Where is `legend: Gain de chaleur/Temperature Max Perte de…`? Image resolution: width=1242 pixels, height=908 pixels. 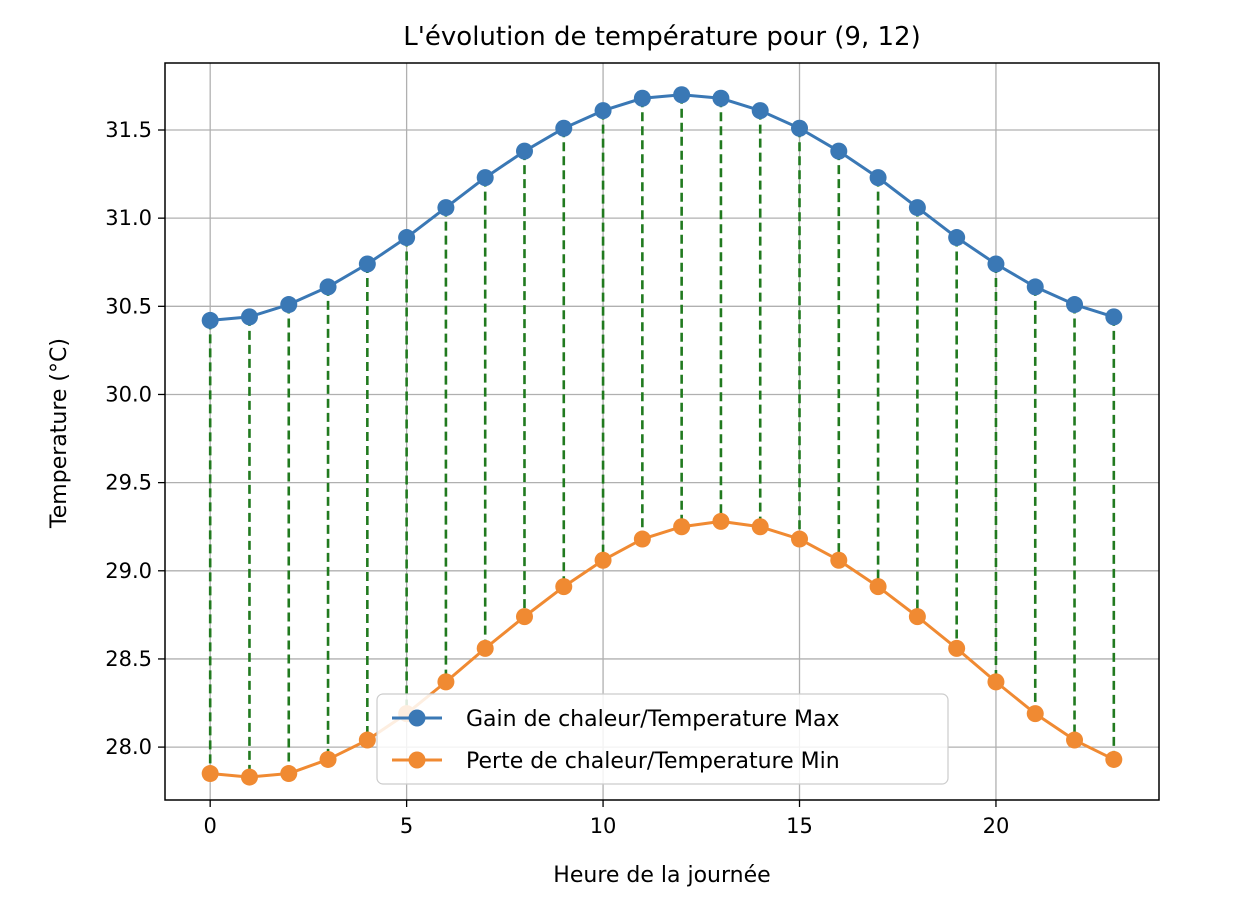
legend: Gain de chaleur/Temperature Max Perte de… is located at coordinates (662, 739).